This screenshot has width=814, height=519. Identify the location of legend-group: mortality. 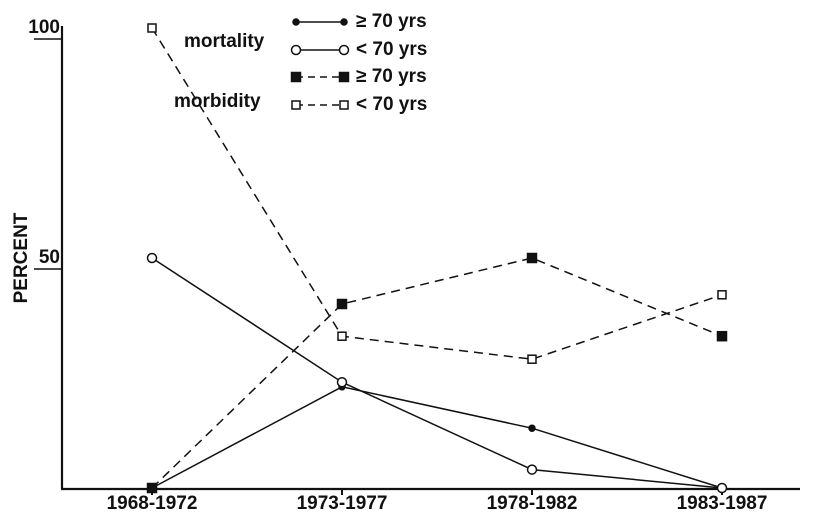
(224, 41).